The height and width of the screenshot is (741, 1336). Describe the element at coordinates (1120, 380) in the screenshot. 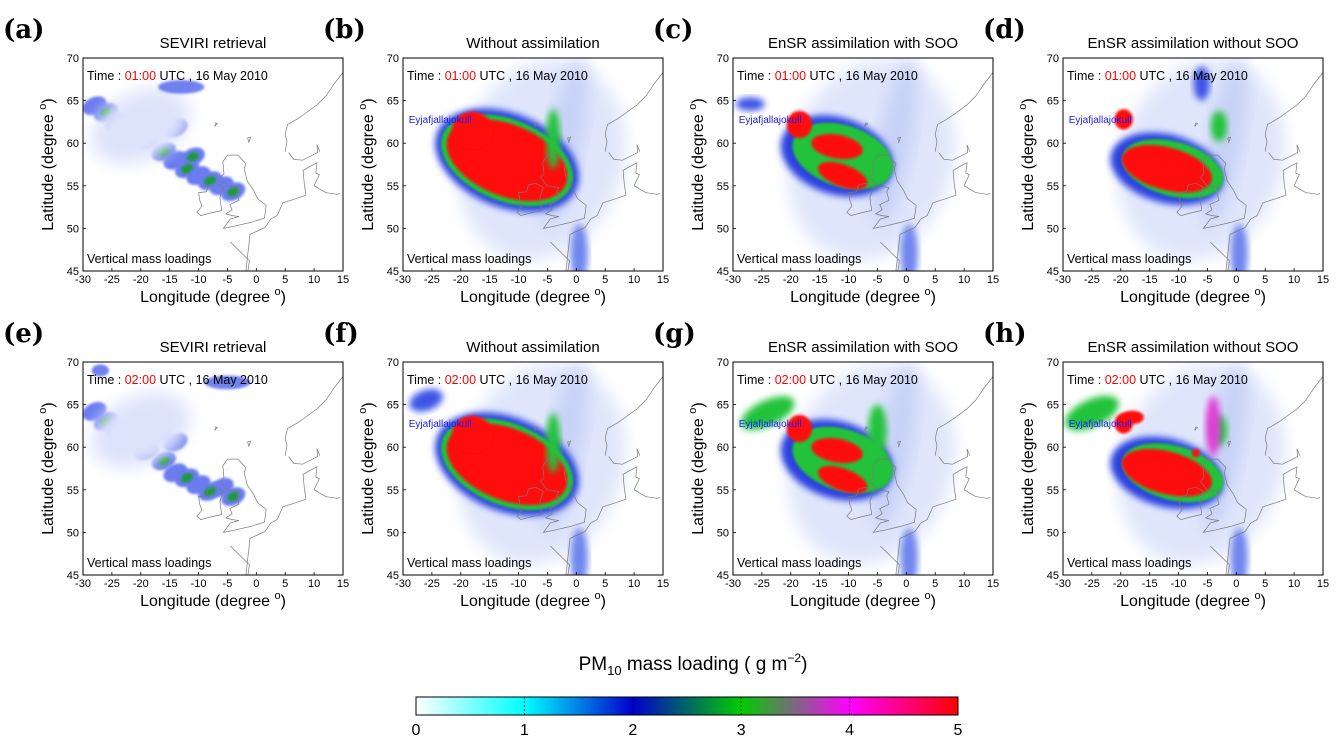

I see `time-value: 02:00` at that location.